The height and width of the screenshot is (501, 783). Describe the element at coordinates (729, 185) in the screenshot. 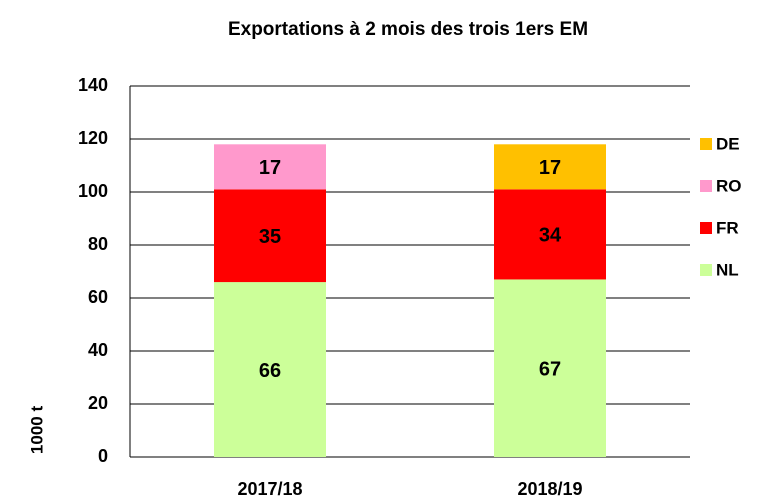

I see `legend-label: RO` at that location.